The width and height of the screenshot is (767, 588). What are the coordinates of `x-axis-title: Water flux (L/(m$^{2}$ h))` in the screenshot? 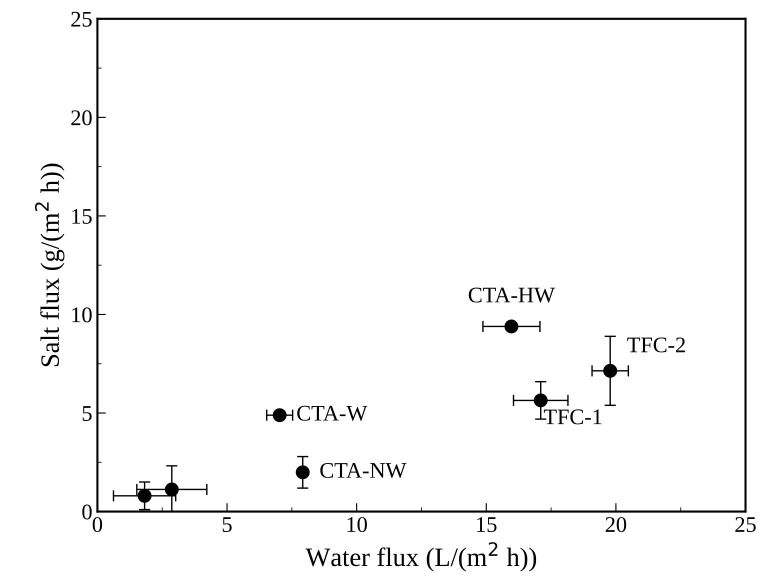 It's located at (421, 557).